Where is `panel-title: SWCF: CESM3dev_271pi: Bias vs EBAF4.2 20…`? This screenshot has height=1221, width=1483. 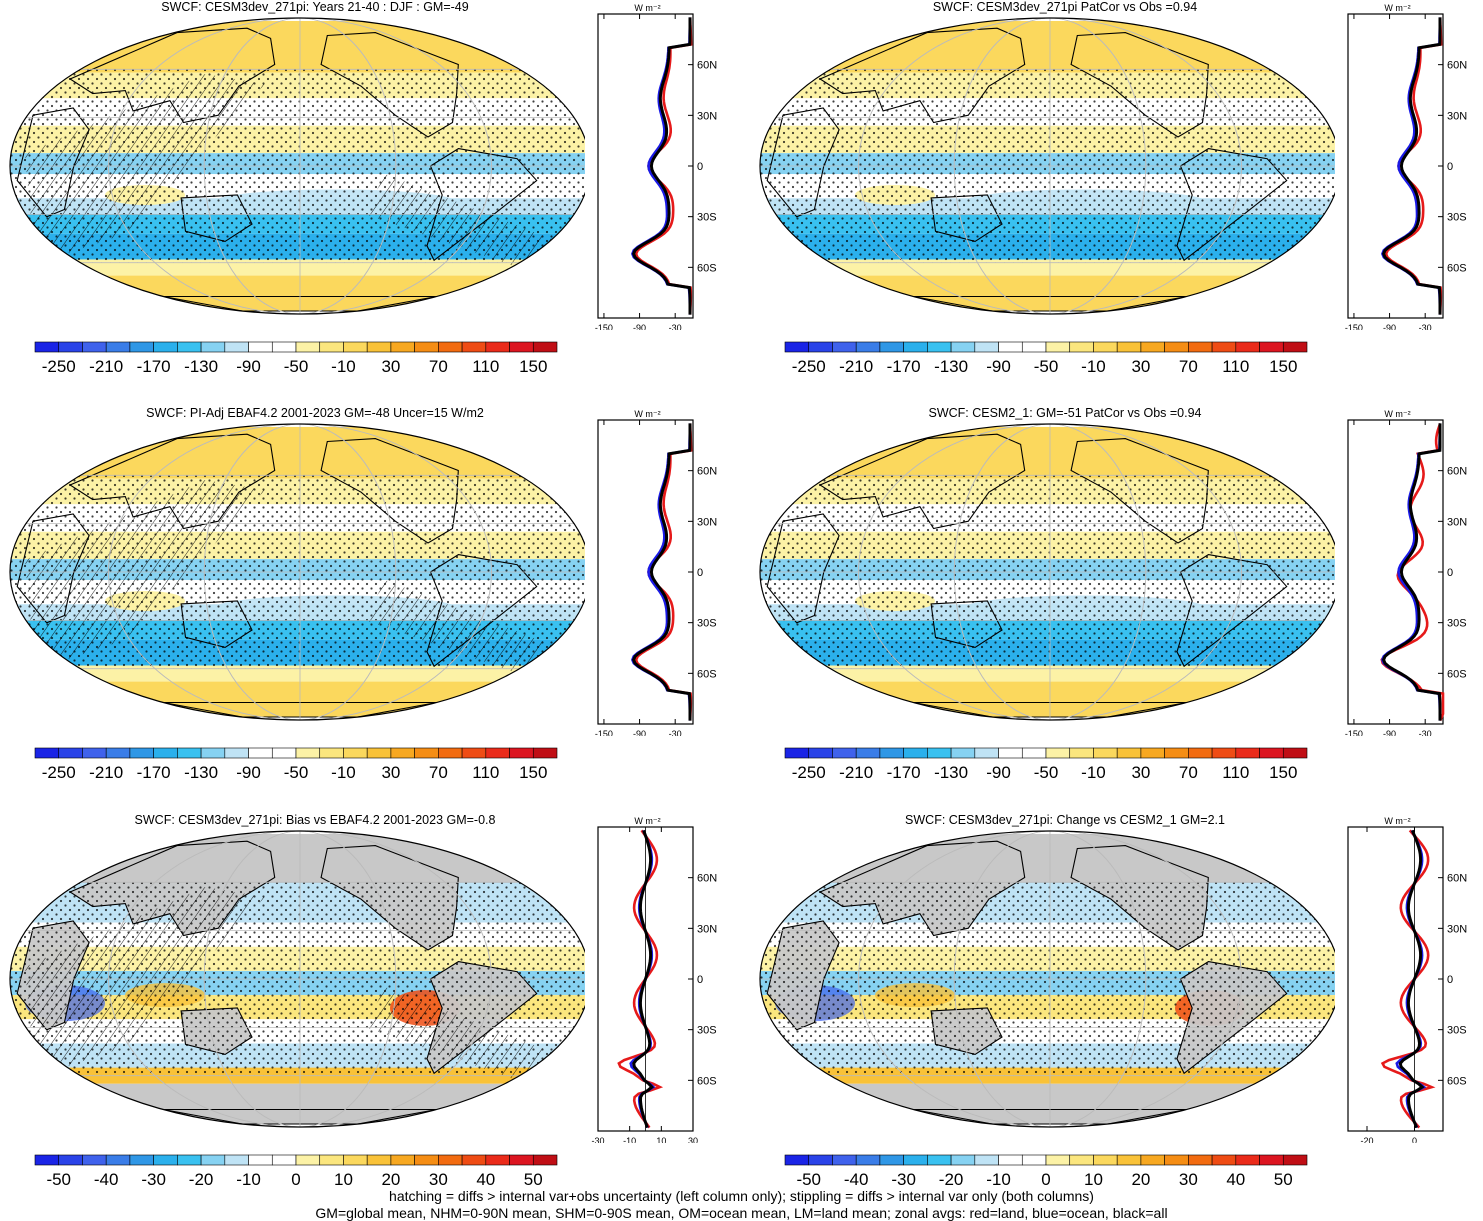
panel-title: SWCF: CESM3dev_271pi: Bias vs EBAF4.2 20… is located at coordinates (315, 820).